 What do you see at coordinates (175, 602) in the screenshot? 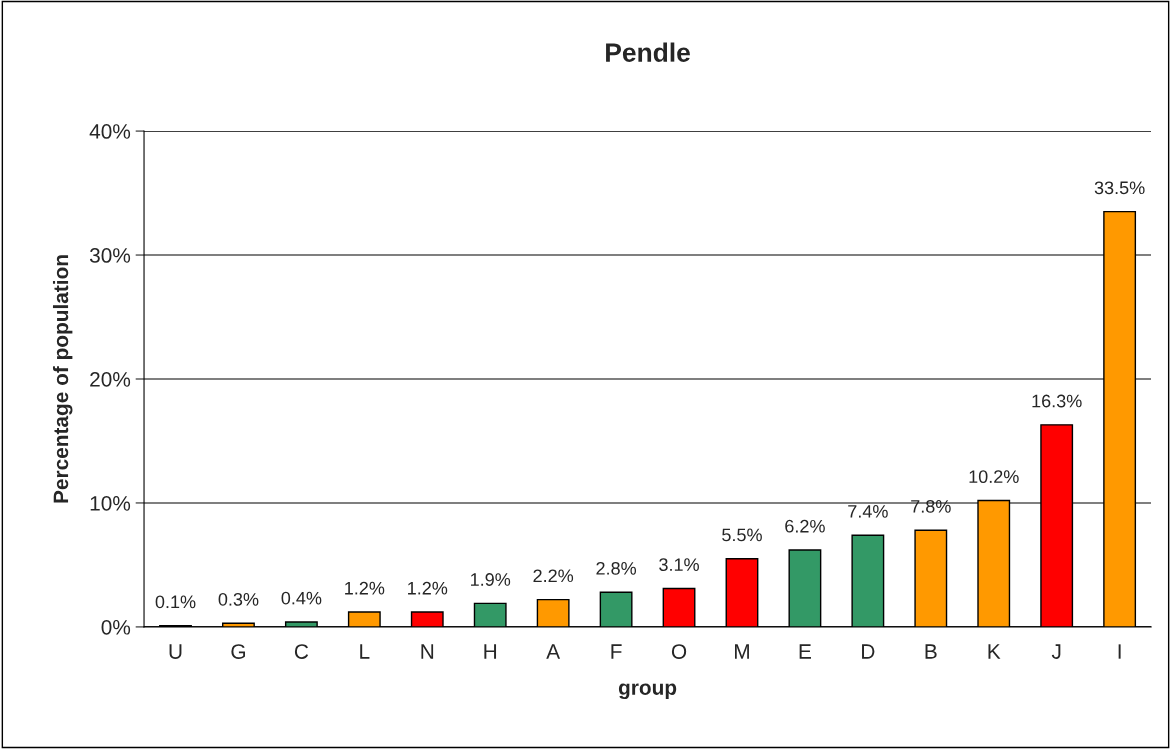
I see `data-label: 0.1%` at bounding box center [175, 602].